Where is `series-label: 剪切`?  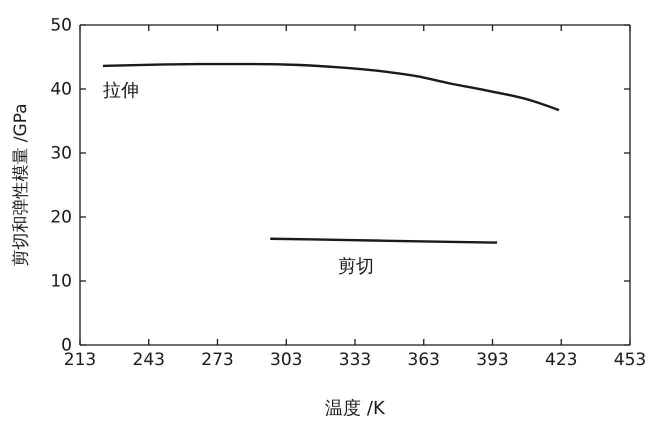 series-label: 剪切 is located at coordinates (356, 267).